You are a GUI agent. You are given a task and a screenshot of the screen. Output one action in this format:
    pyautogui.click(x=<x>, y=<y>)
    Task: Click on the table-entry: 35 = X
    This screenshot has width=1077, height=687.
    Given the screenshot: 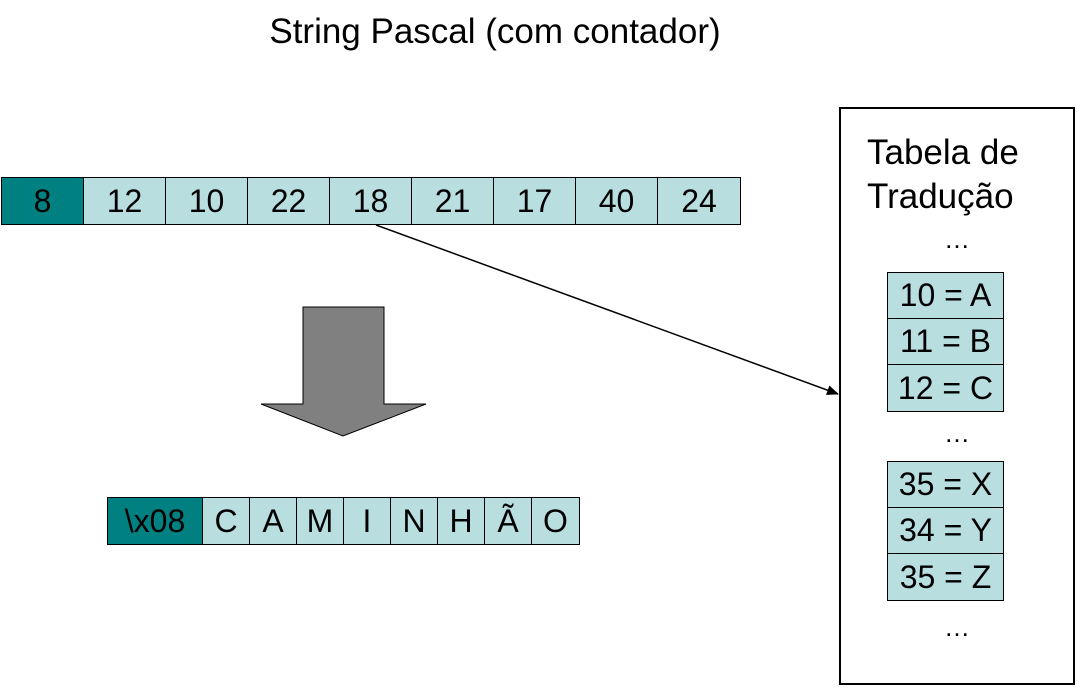 What is the action you would take?
    pyautogui.click(x=945, y=485)
    